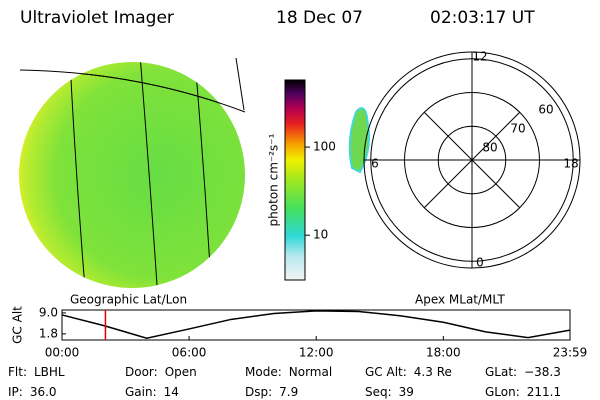 The image size is (600, 400). I want to click on status-value: 211.1, so click(544, 392).